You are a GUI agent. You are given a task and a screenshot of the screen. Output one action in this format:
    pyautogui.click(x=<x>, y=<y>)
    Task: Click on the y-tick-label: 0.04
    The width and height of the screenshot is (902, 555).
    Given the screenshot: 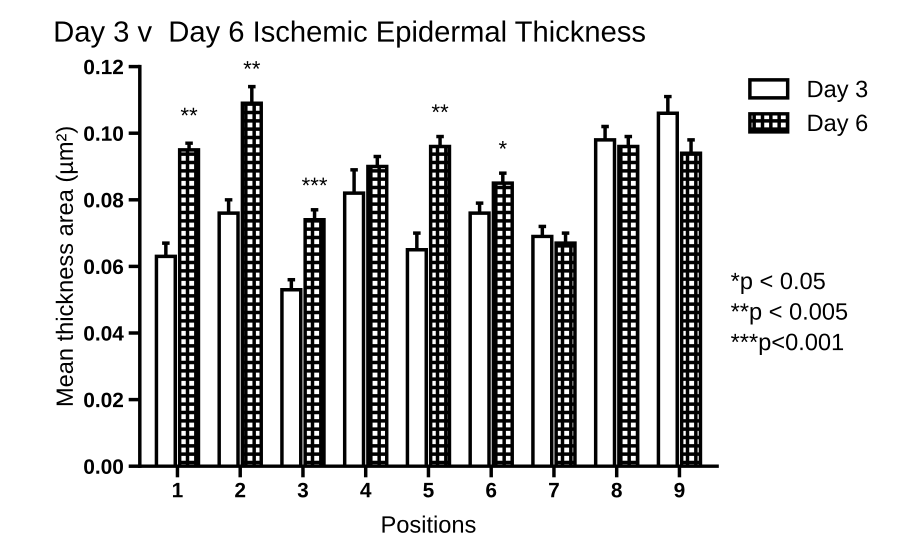 What is the action you would take?
    pyautogui.click(x=104, y=333)
    